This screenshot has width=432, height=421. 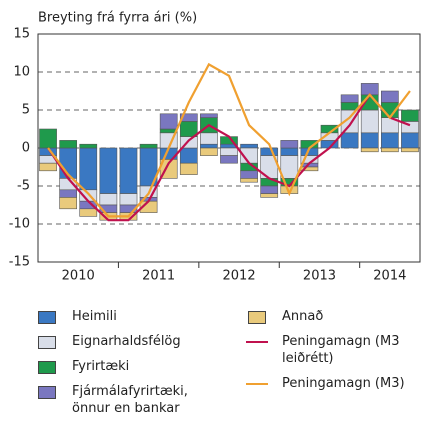 I want to click on legend-label: Fjármálafyrirtæki, önnur en bankar, so click(x=130, y=400).